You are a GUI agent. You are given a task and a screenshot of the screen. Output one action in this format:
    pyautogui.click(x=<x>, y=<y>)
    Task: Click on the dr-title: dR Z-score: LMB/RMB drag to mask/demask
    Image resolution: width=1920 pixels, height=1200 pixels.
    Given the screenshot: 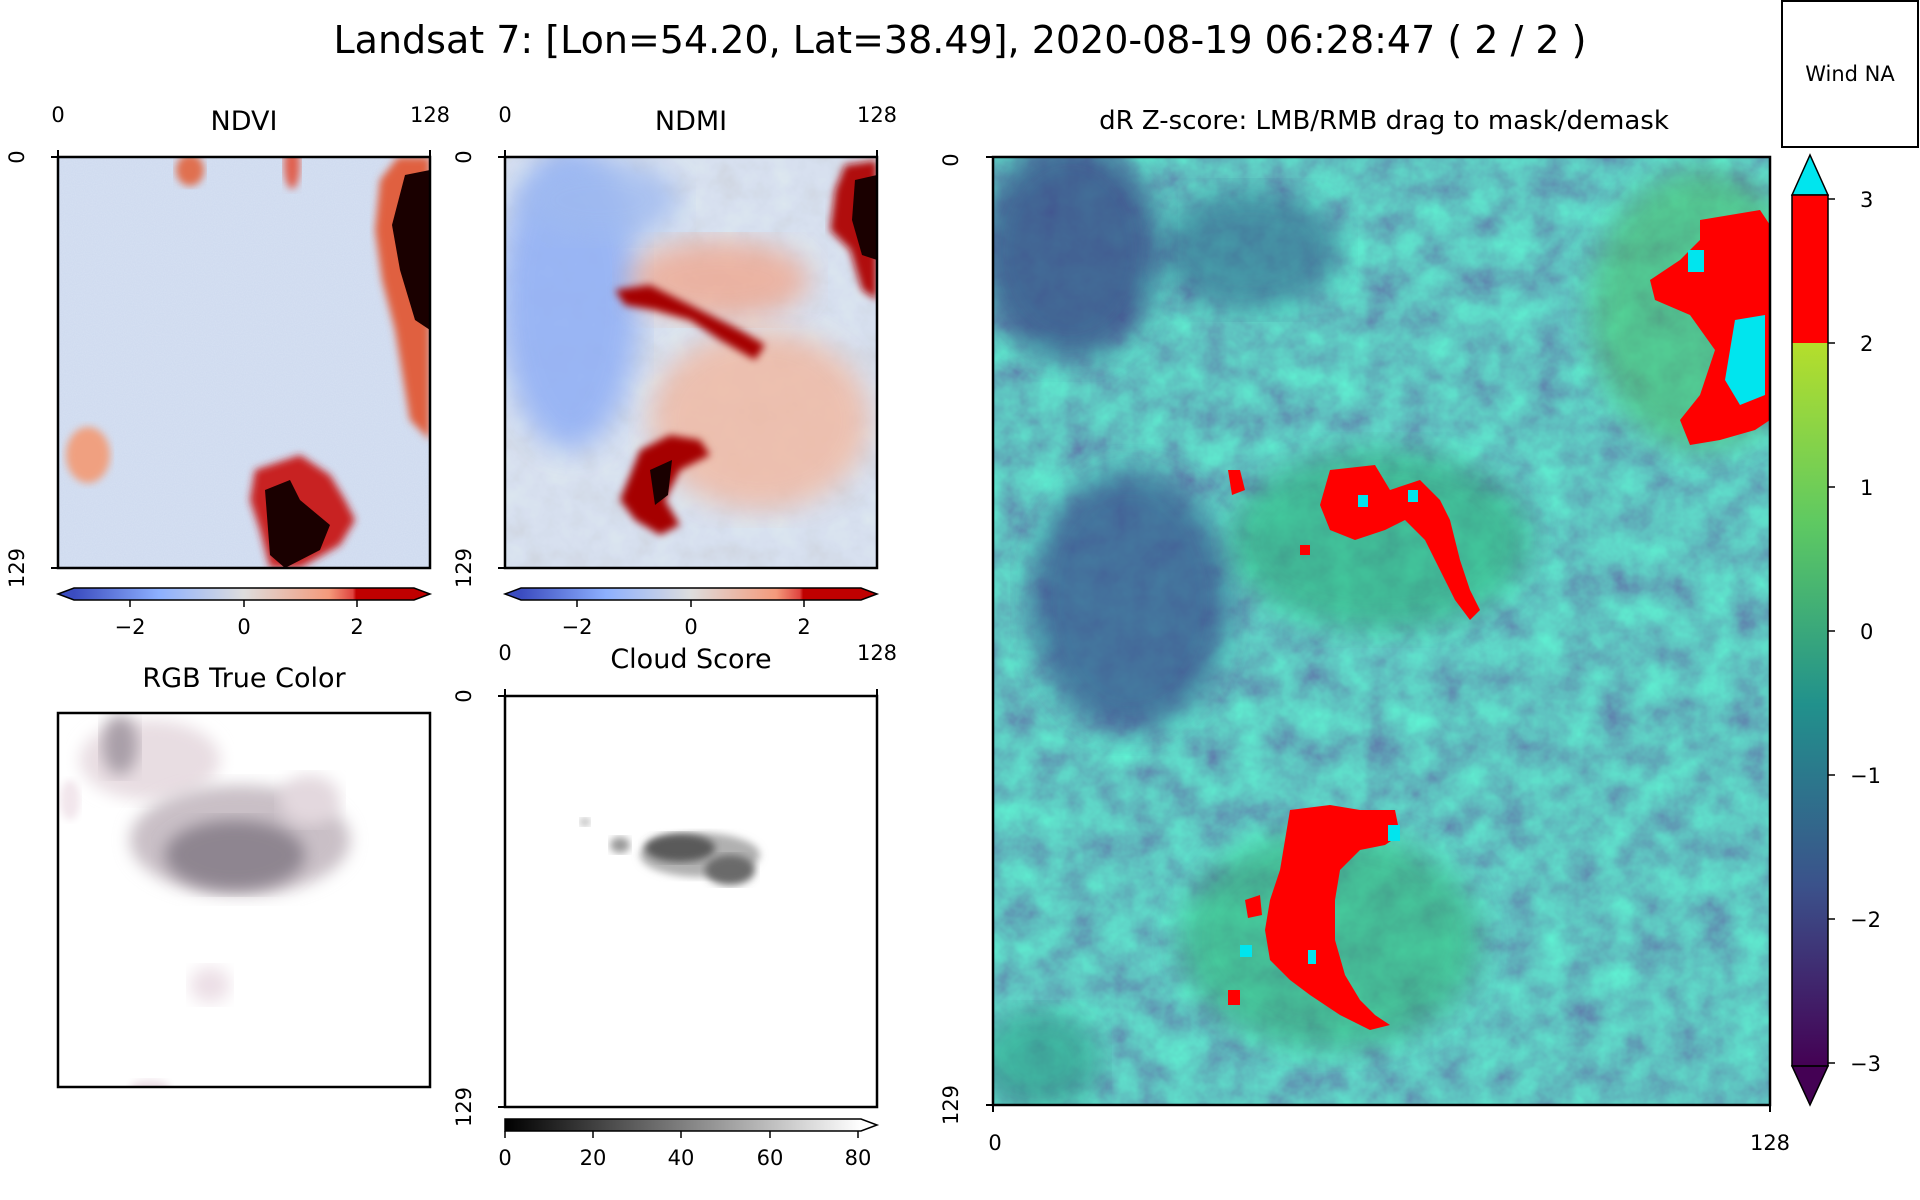 What is the action you would take?
    pyautogui.click(x=1384, y=121)
    